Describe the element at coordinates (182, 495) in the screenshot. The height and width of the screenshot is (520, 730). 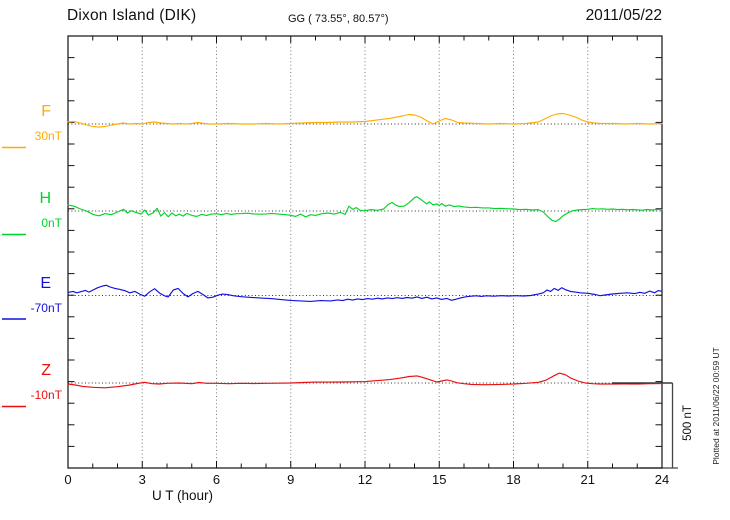
I see `x-axis-title: U T (hour)` at that location.